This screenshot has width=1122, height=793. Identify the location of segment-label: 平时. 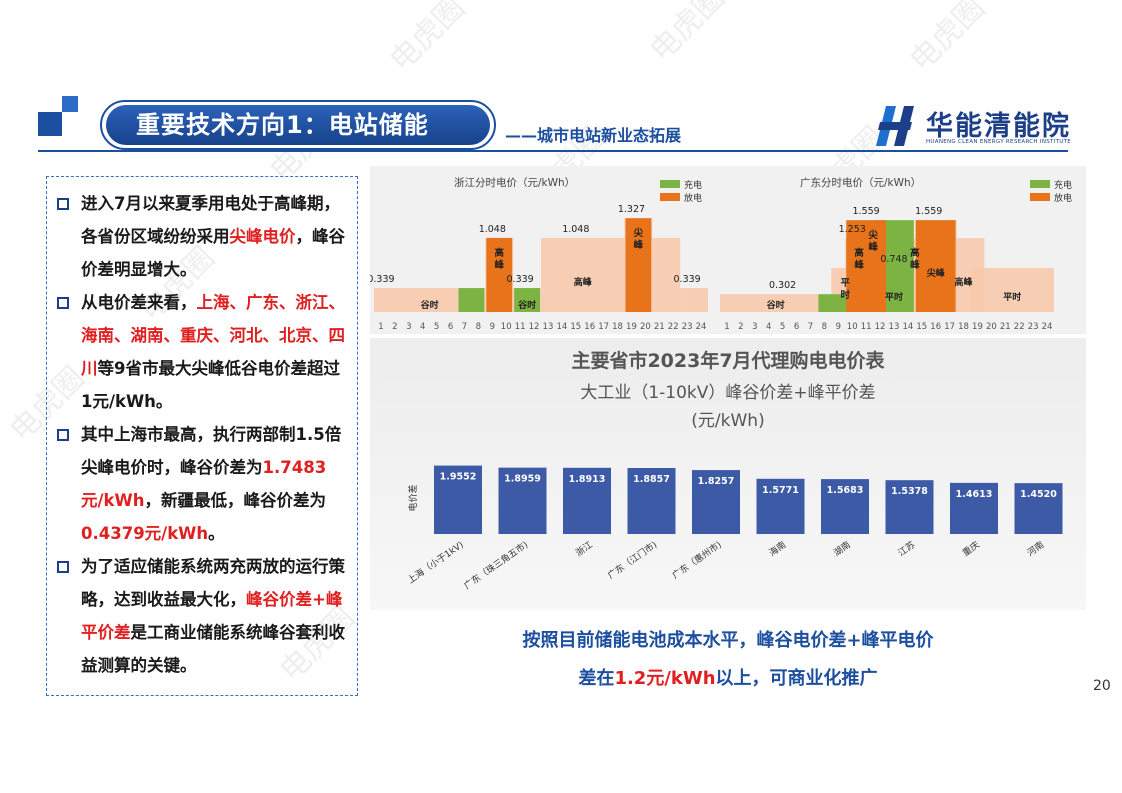
(894, 297).